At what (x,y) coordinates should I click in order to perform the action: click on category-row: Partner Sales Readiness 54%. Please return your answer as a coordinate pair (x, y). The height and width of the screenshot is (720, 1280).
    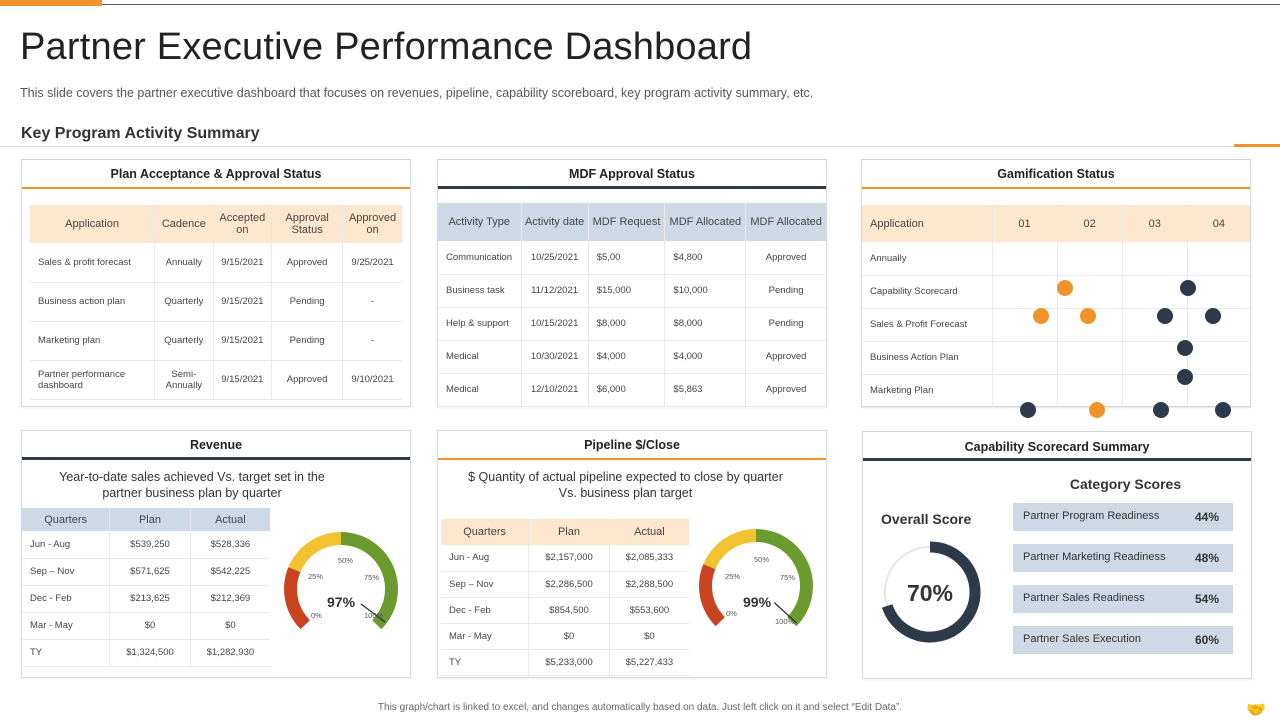
    Looking at the image, I should click on (1123, 599).